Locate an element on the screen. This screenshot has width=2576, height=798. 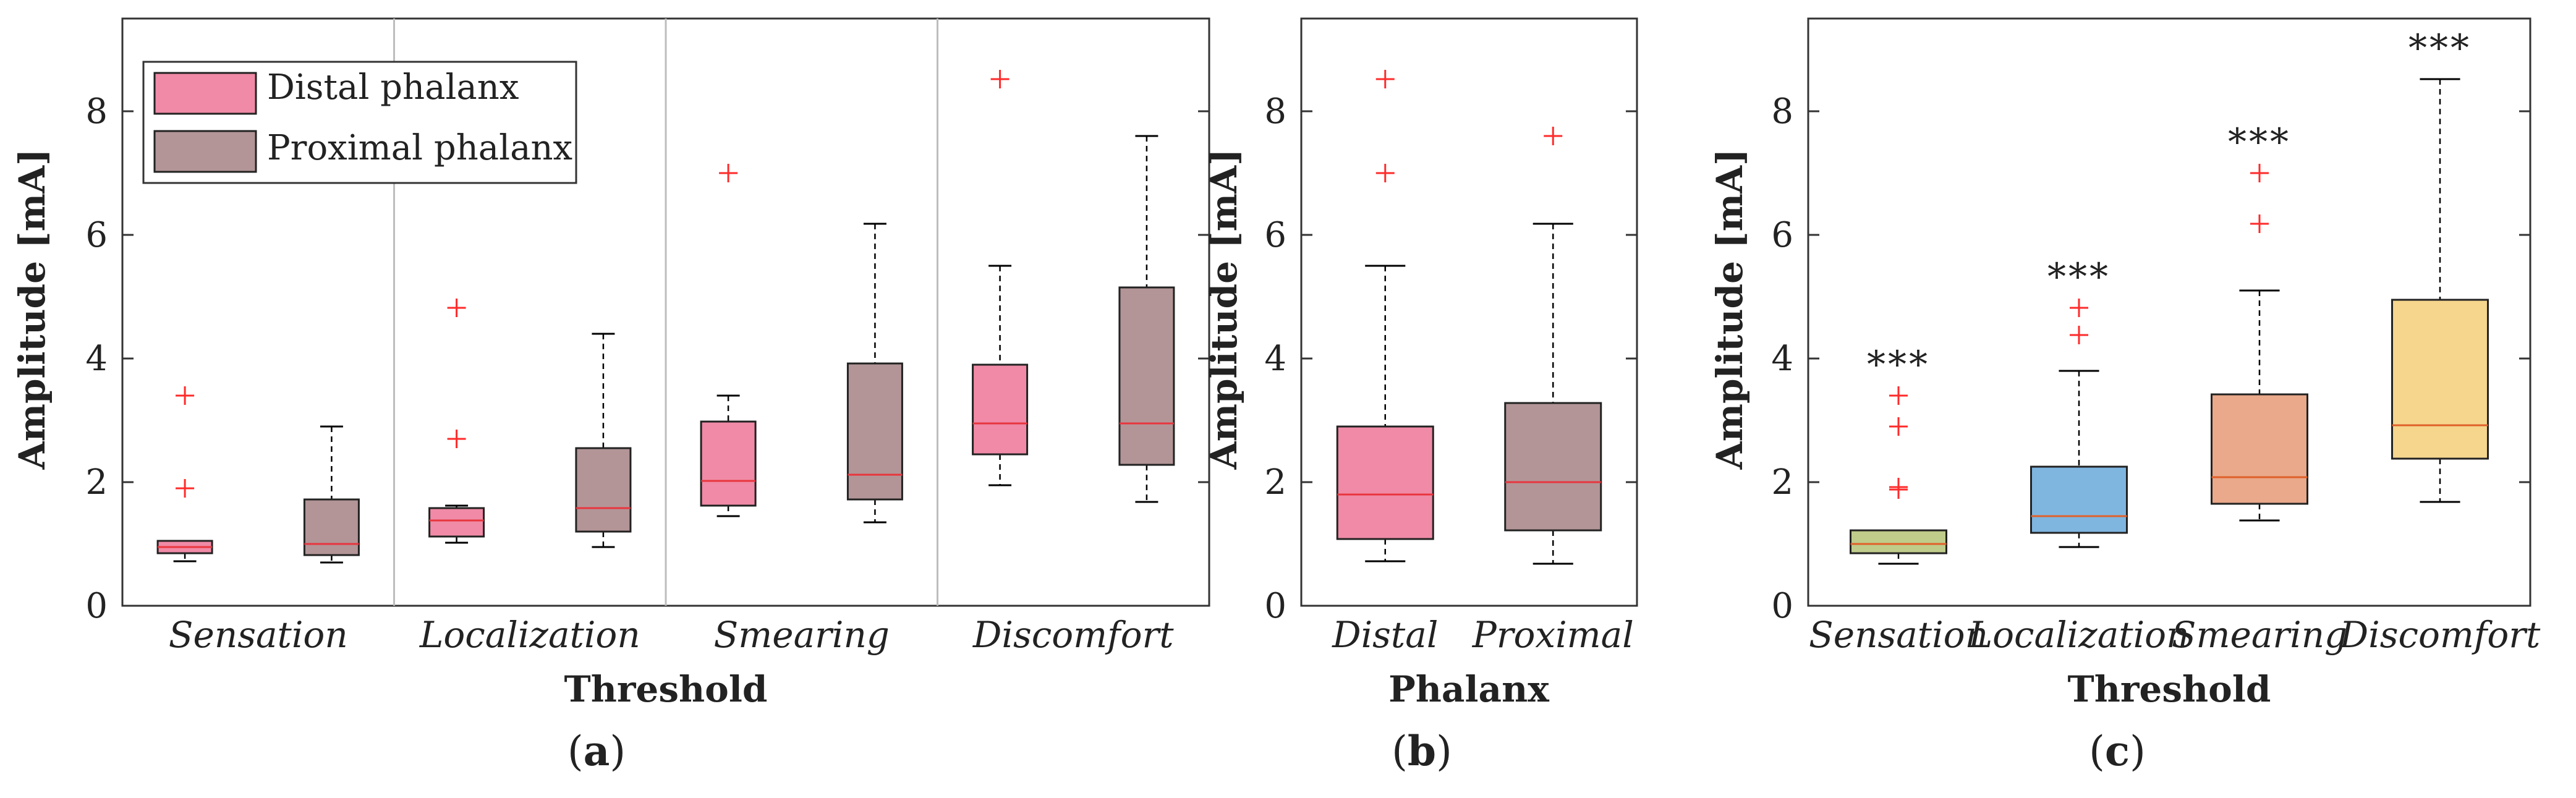
panel-label-c: (c) is located at coordinates (2117, 751).